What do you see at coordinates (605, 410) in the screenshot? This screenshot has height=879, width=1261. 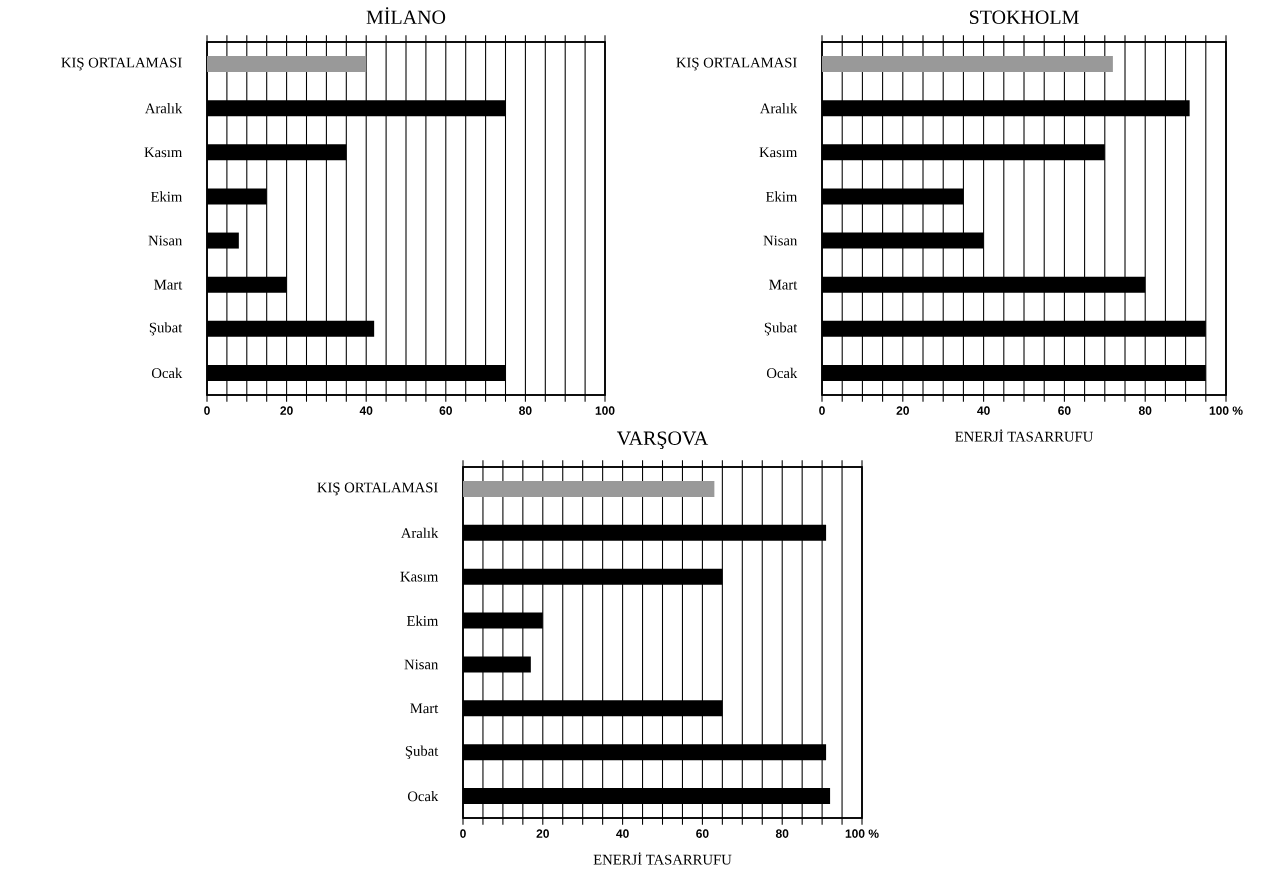 I see `x-tick-label: 100` at bounding box center [605, 410].